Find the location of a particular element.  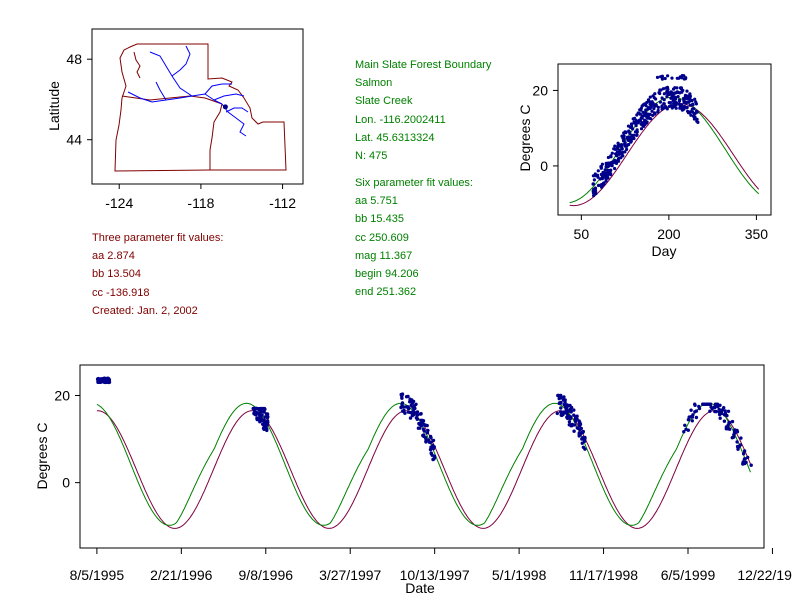

timeseries-y-tick-label: 20 is located at coordinates (62, 396).